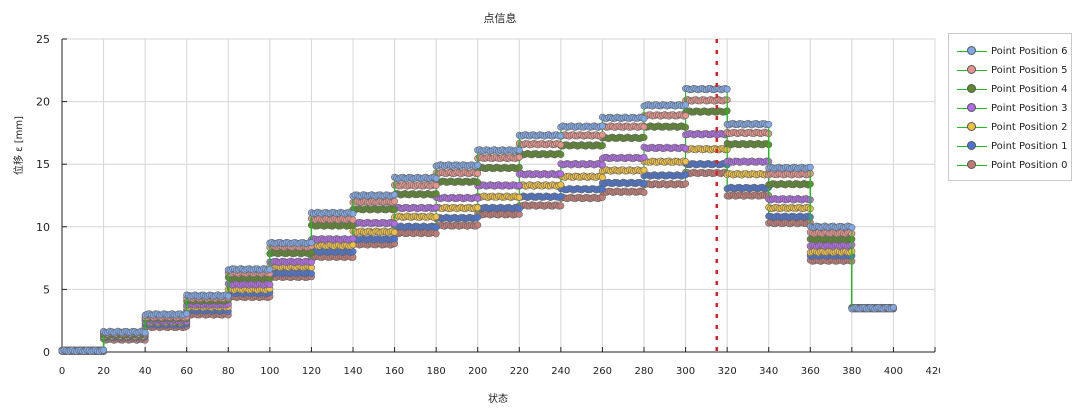 Image resolution: width=1086 pixels, height=412 pixels. What do you see at coordinates (1029, 165) in the screenshot?
I see `legend-label: Point Position 0` at bounding box center [1029, 165].